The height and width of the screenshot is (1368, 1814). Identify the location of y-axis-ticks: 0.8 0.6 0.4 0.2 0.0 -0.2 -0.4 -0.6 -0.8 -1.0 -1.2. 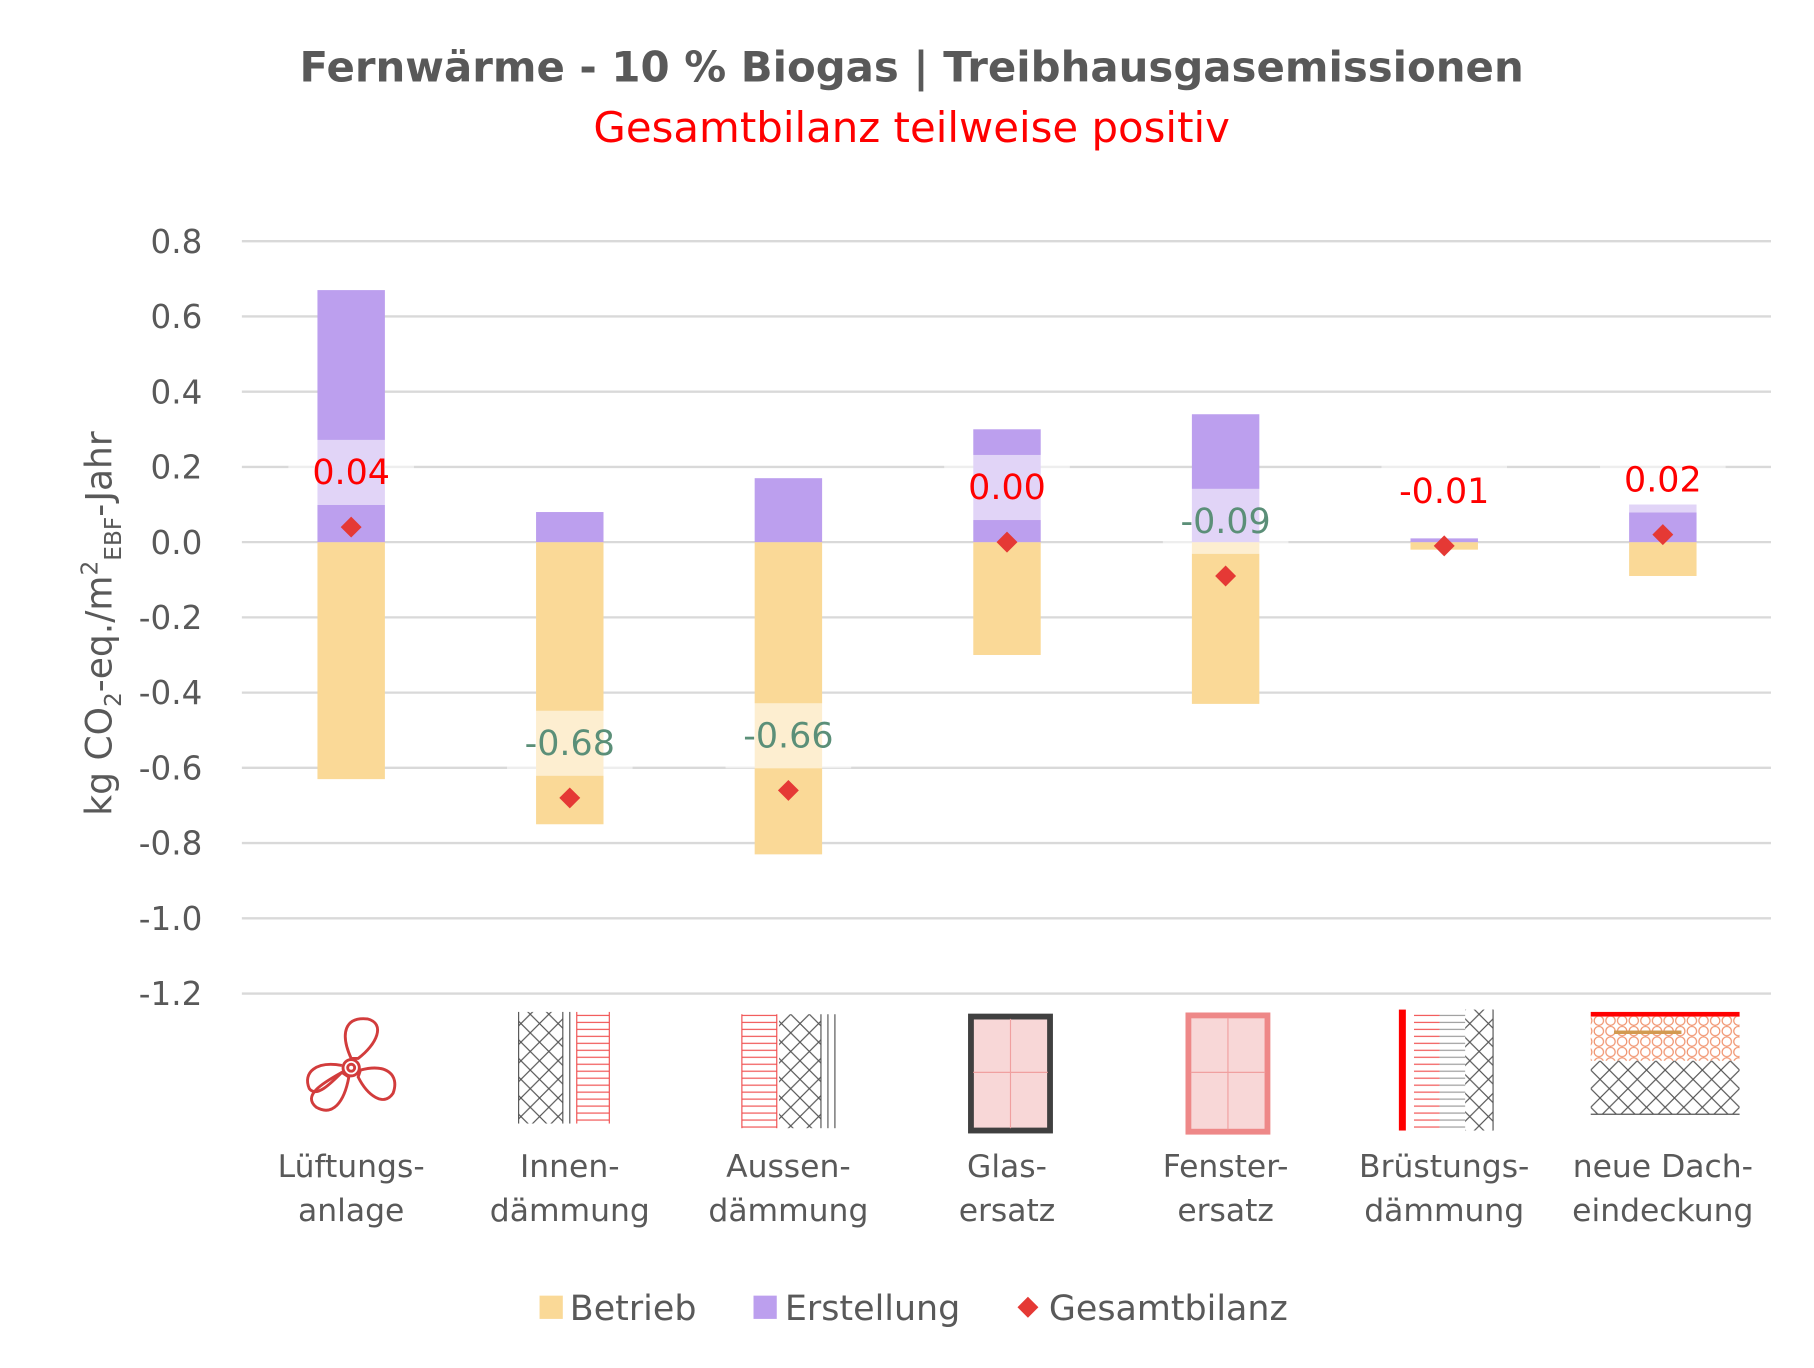
(171, 618).